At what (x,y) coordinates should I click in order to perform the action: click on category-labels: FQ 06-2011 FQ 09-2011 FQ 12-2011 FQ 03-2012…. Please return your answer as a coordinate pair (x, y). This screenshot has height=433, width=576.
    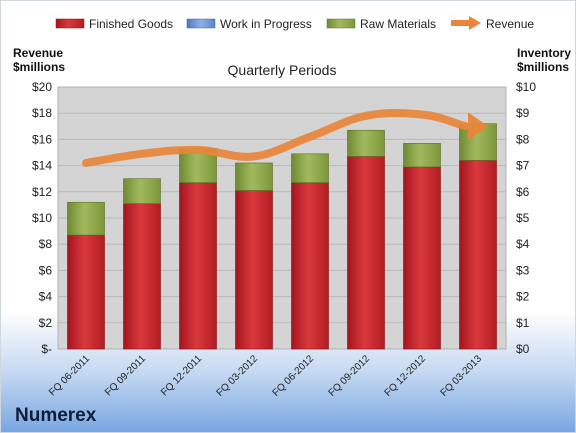
    Looking at the image, I should click on (265, 376).